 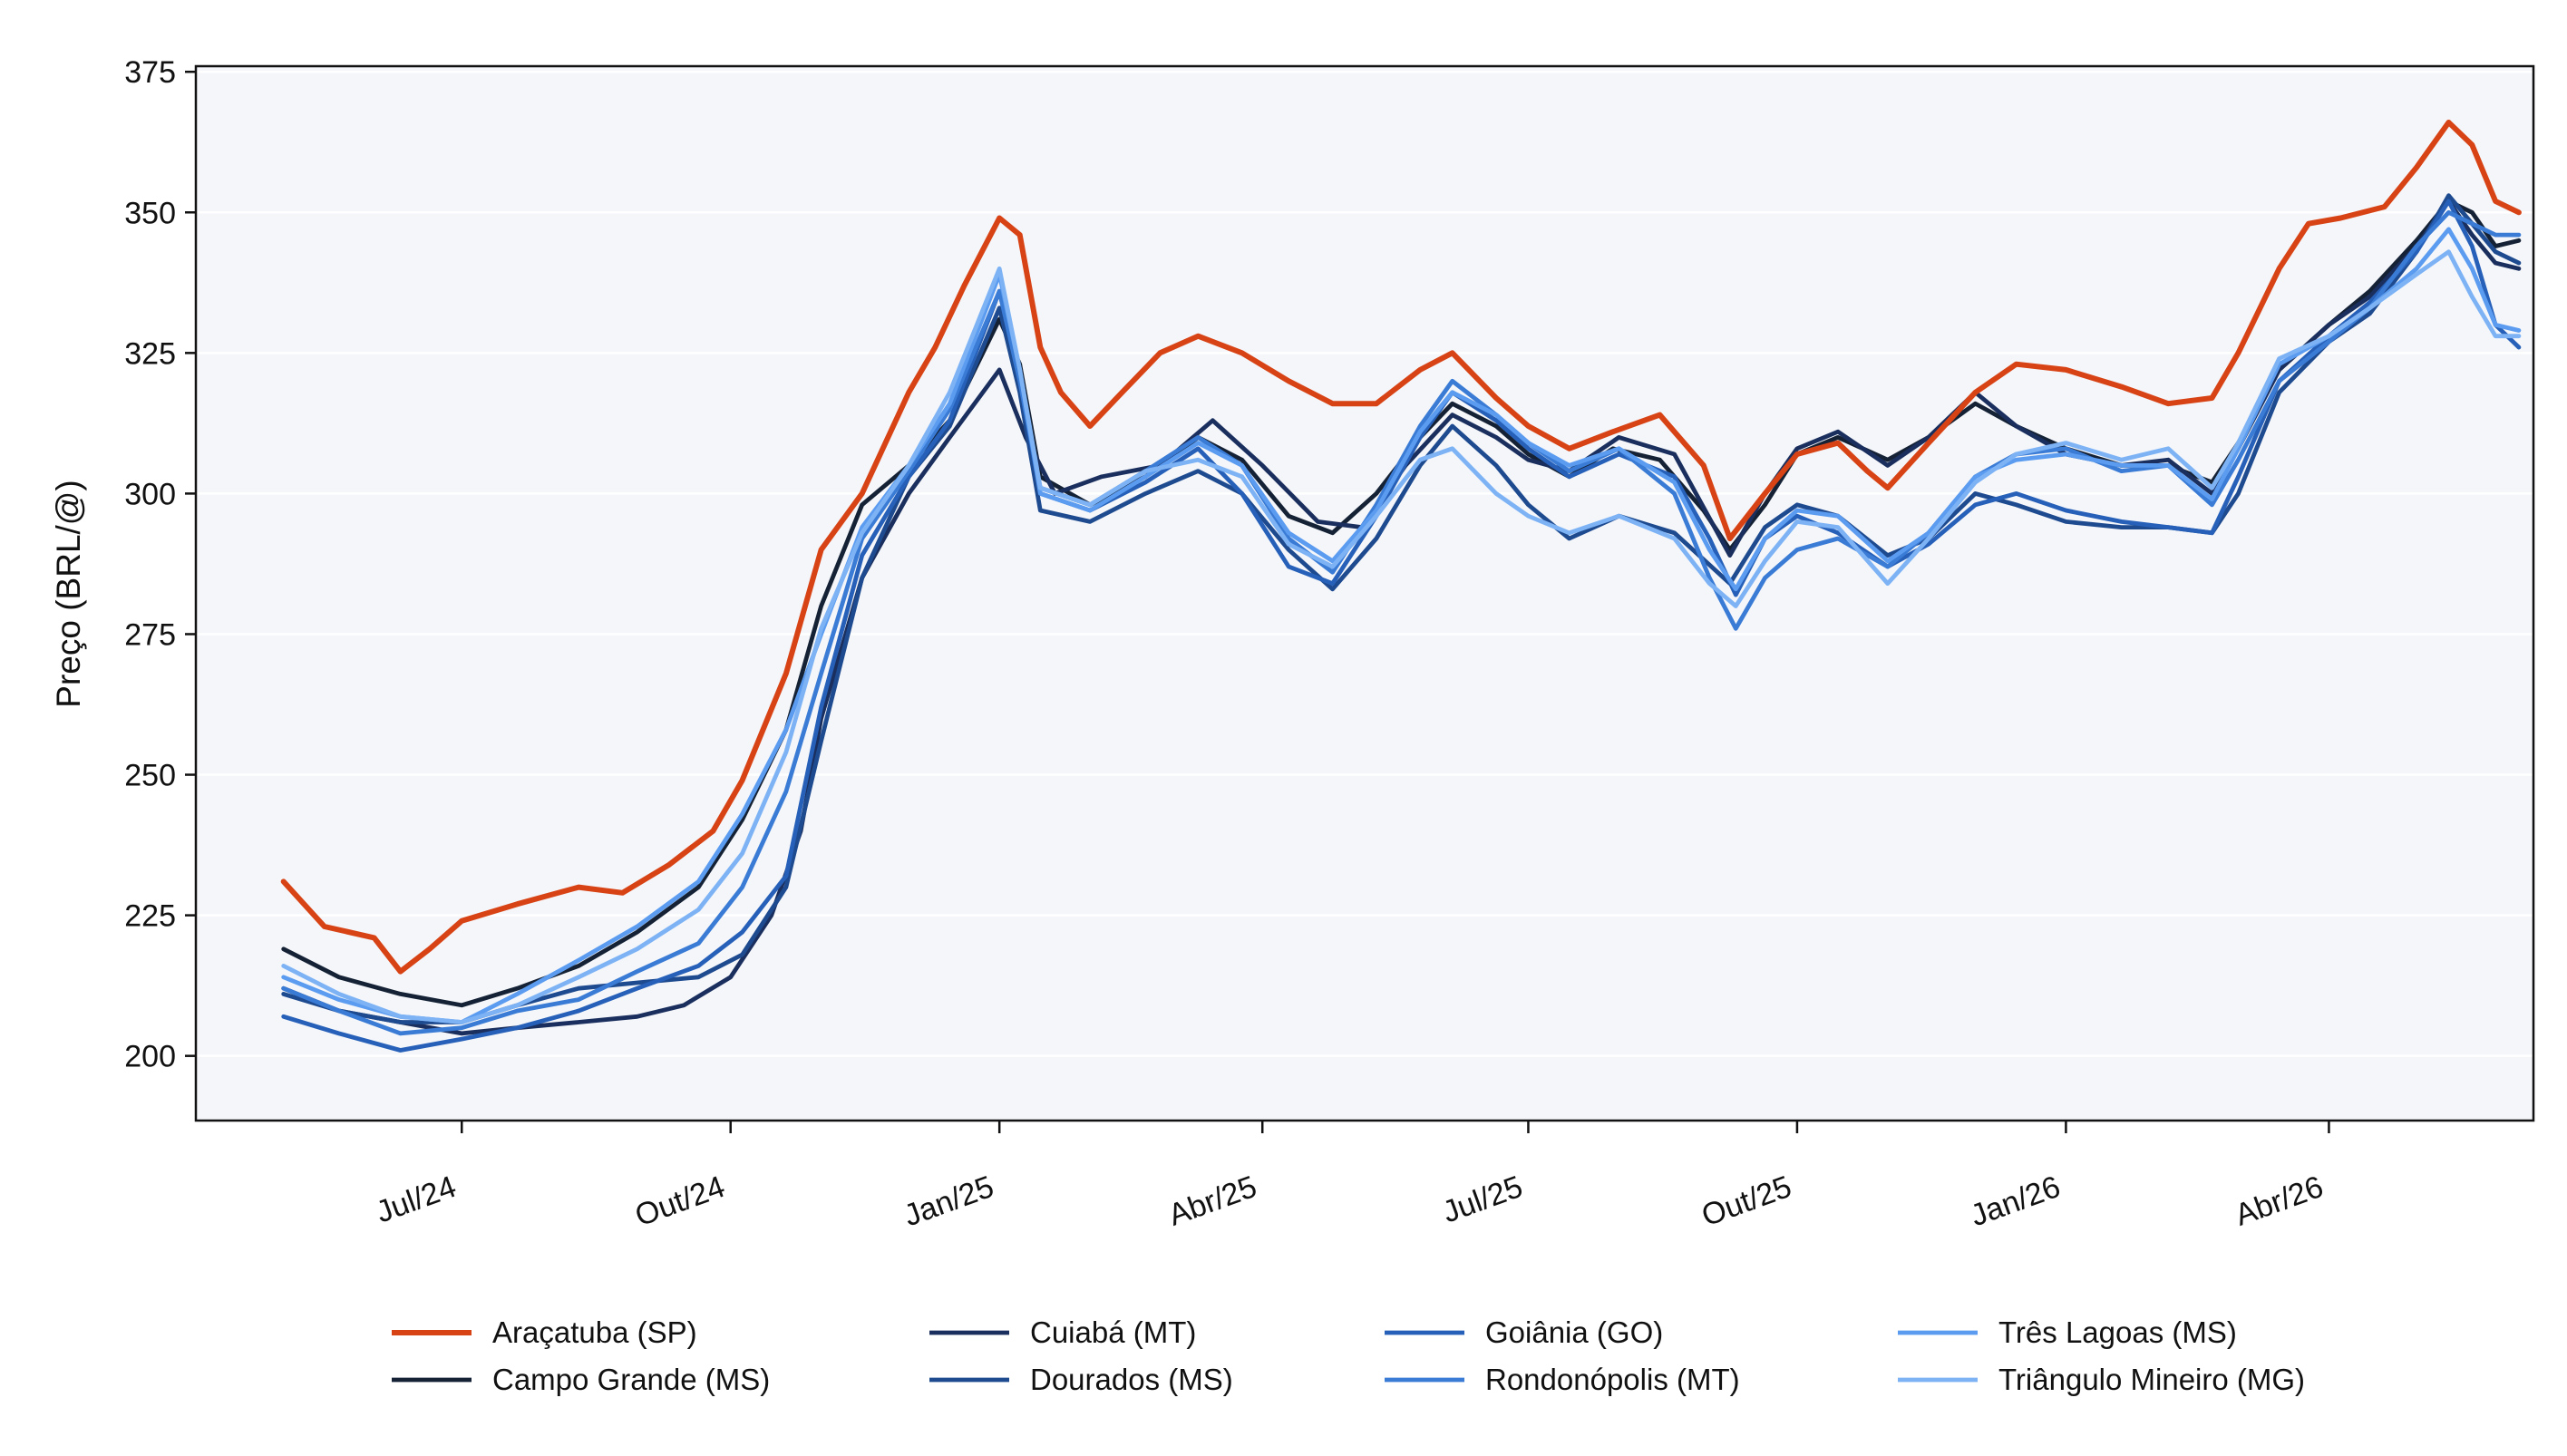 I want to click on legend-item: Triângulo Mineiro (MG), so click(x=2101, y=1379).